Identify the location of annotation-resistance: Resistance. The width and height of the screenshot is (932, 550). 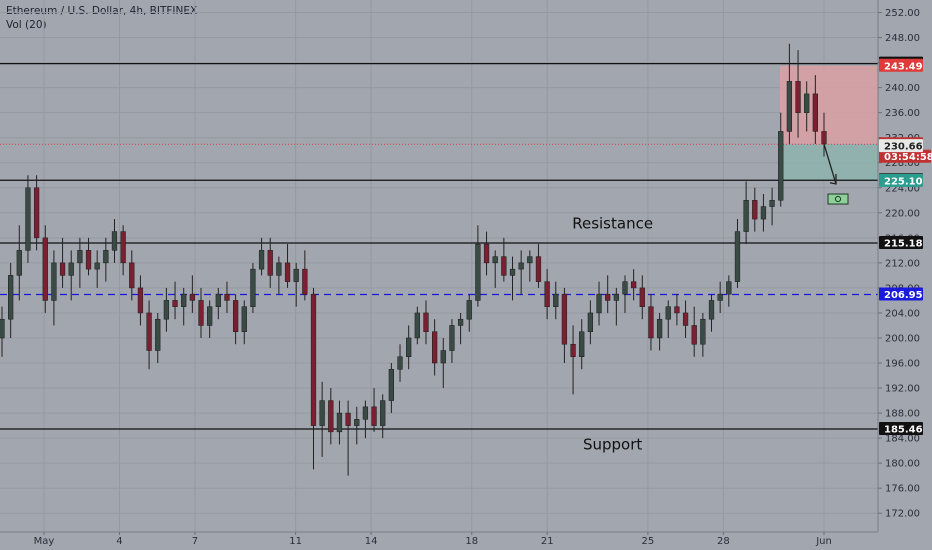
(612, 223).